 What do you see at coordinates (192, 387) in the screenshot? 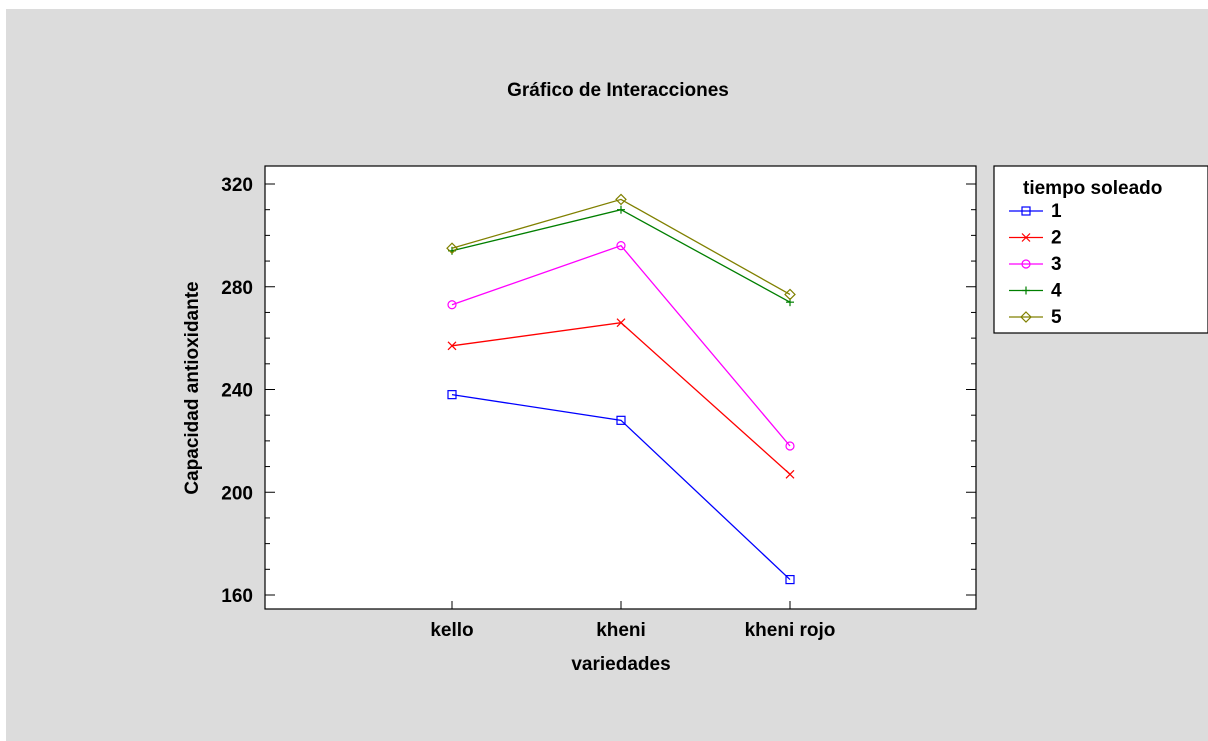
I see `y-axis-label: Capacidad antioxidante` at bounding box center [192, 387].